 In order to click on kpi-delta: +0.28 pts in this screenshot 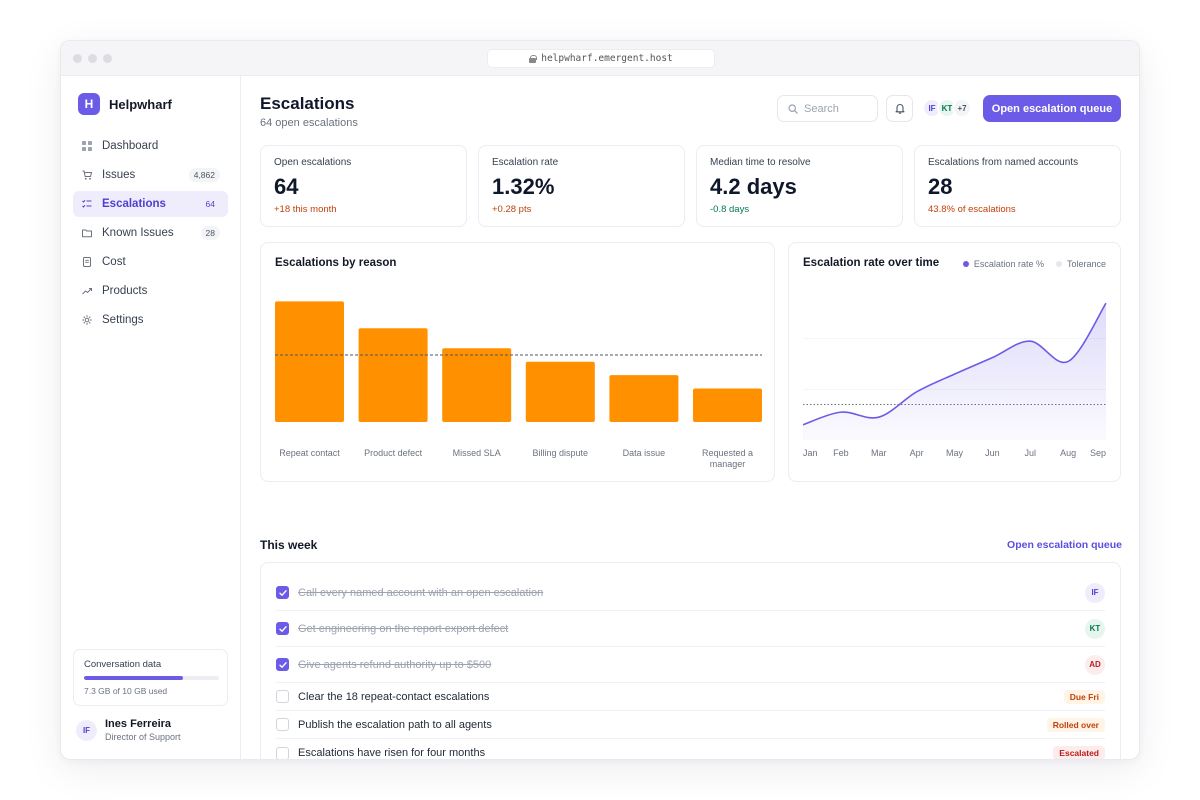, I will do `click(512, 209)`.